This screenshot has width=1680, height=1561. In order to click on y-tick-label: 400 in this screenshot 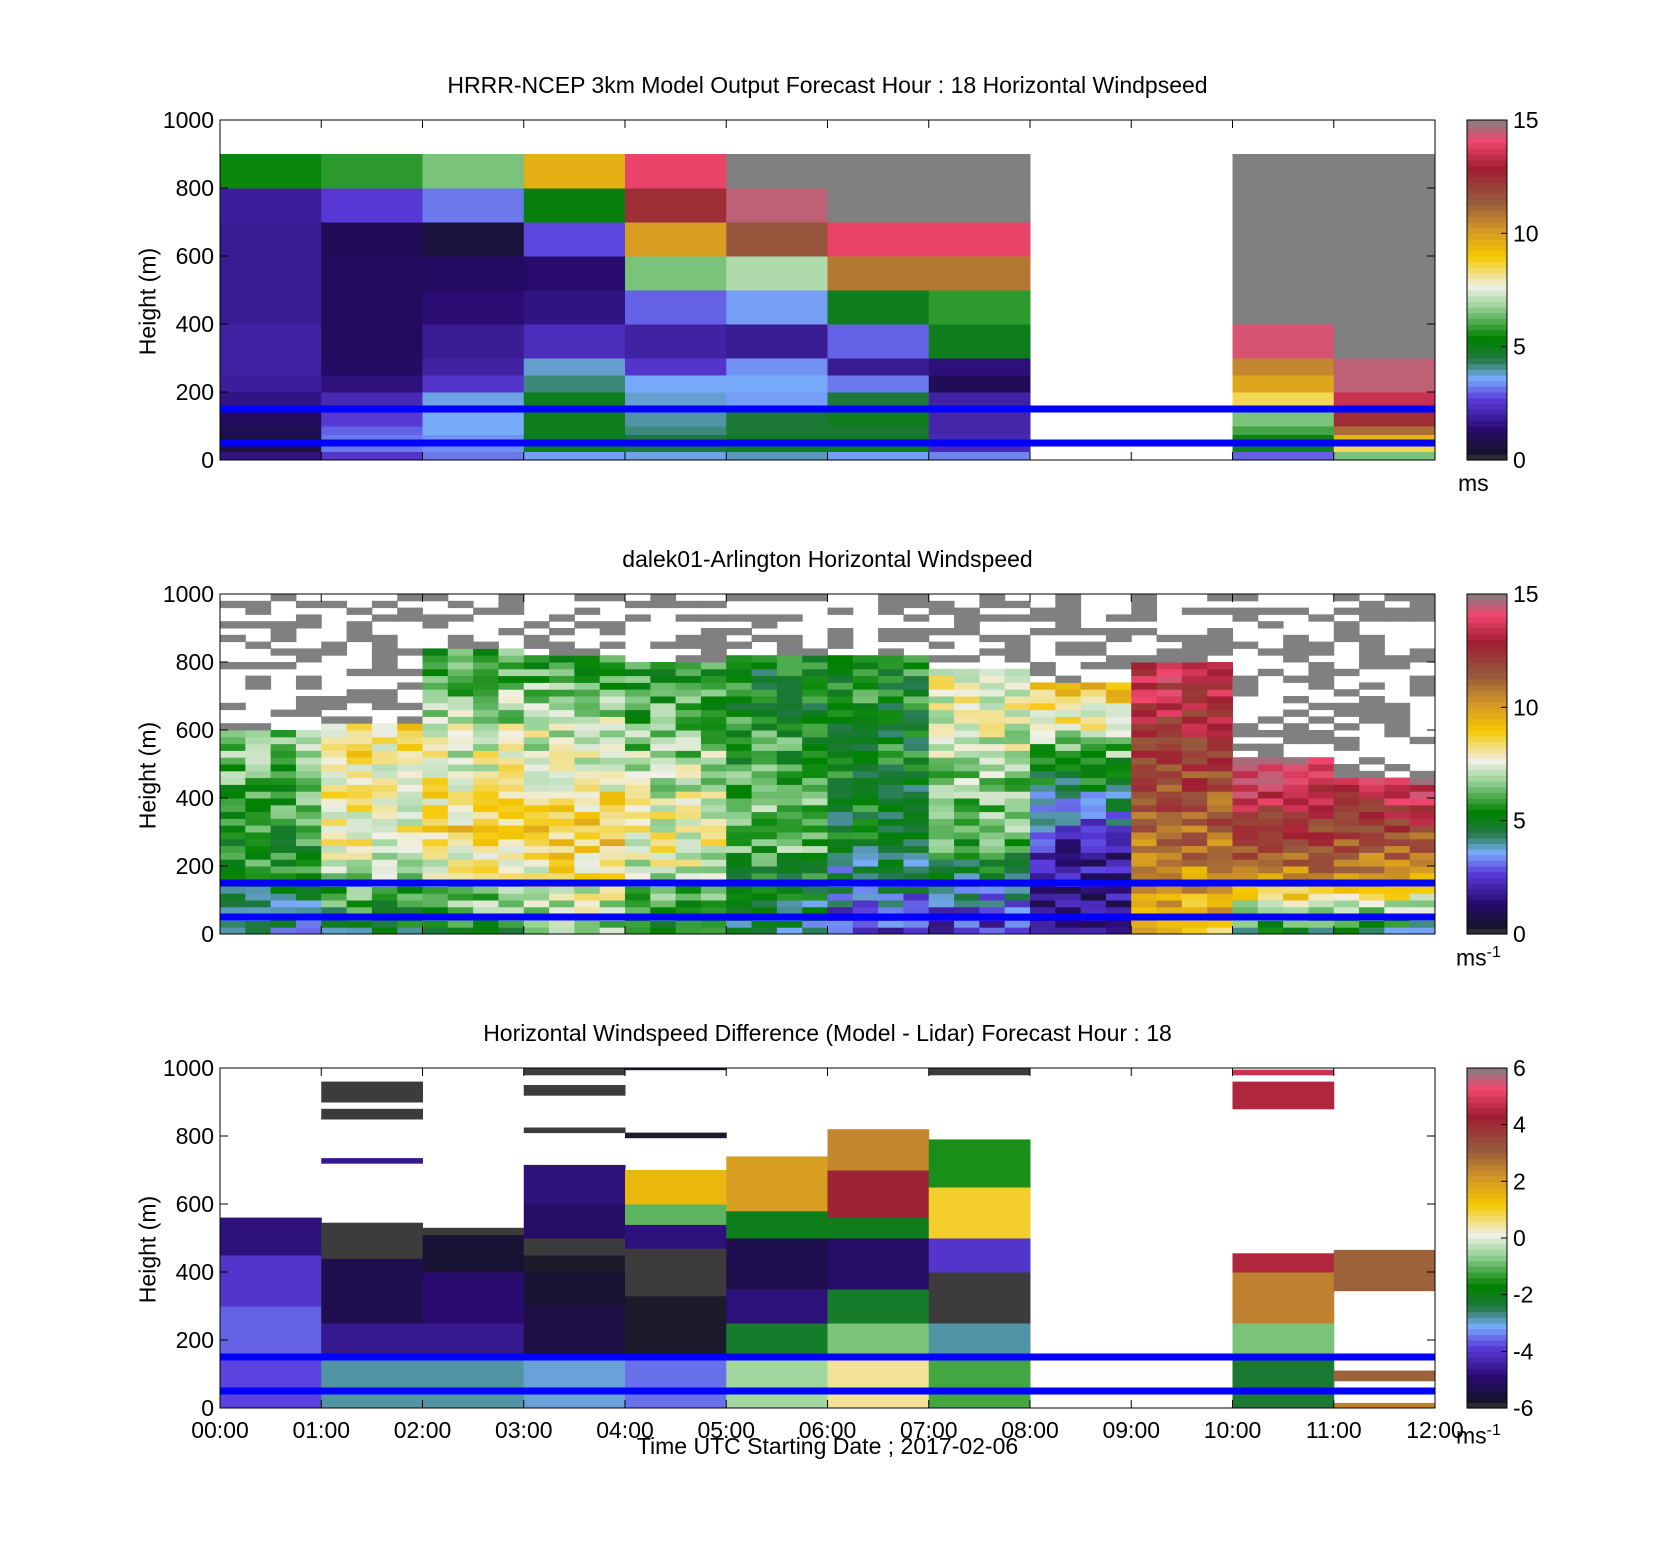, I will do `click(195, 1272)`.